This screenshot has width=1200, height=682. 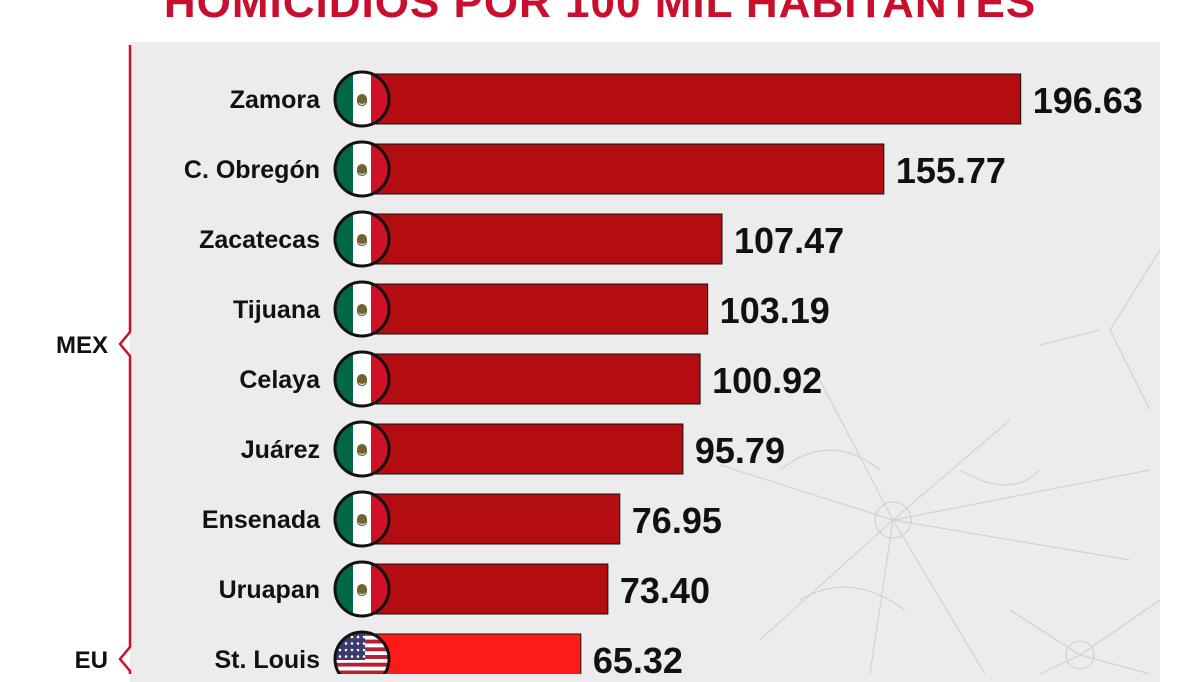 I want to click on value-label: 65.32, so click(x=638, y=657).